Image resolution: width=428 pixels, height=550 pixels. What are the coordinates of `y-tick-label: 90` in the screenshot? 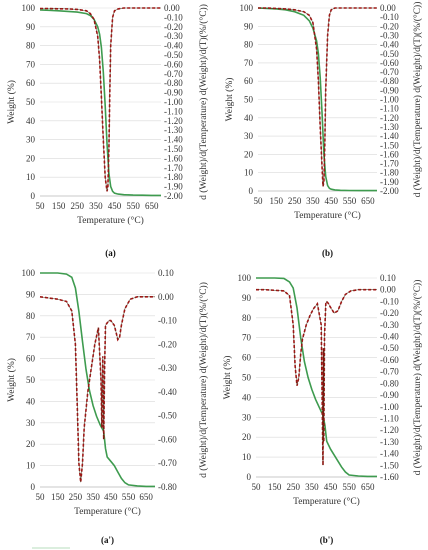 It's located at (31, 294).